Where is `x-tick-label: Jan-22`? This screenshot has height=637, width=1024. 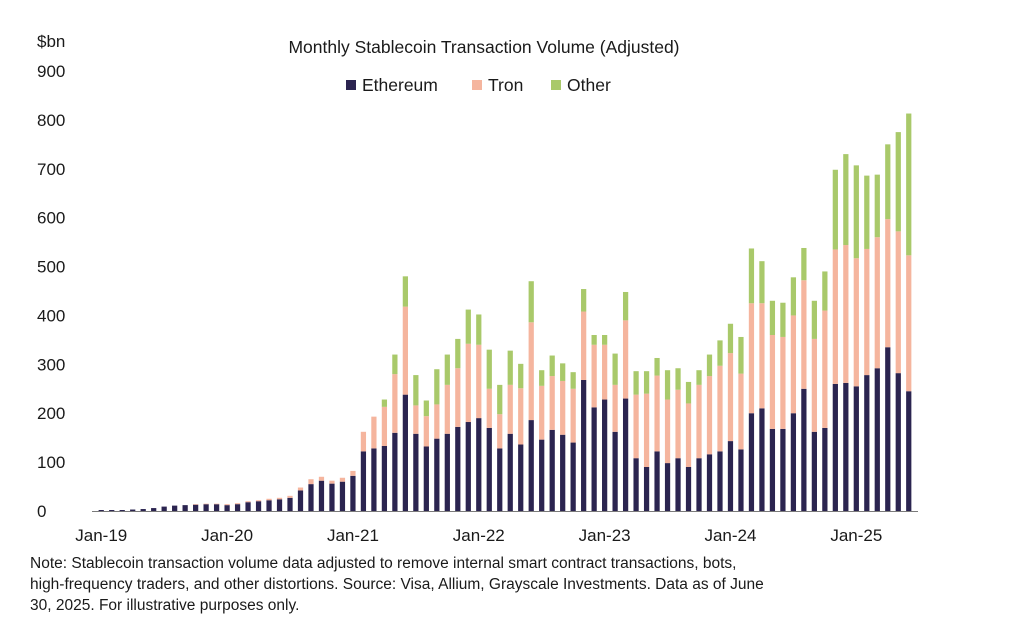
x-tick-label: Jan-22 is located at coordinates (479, 535).